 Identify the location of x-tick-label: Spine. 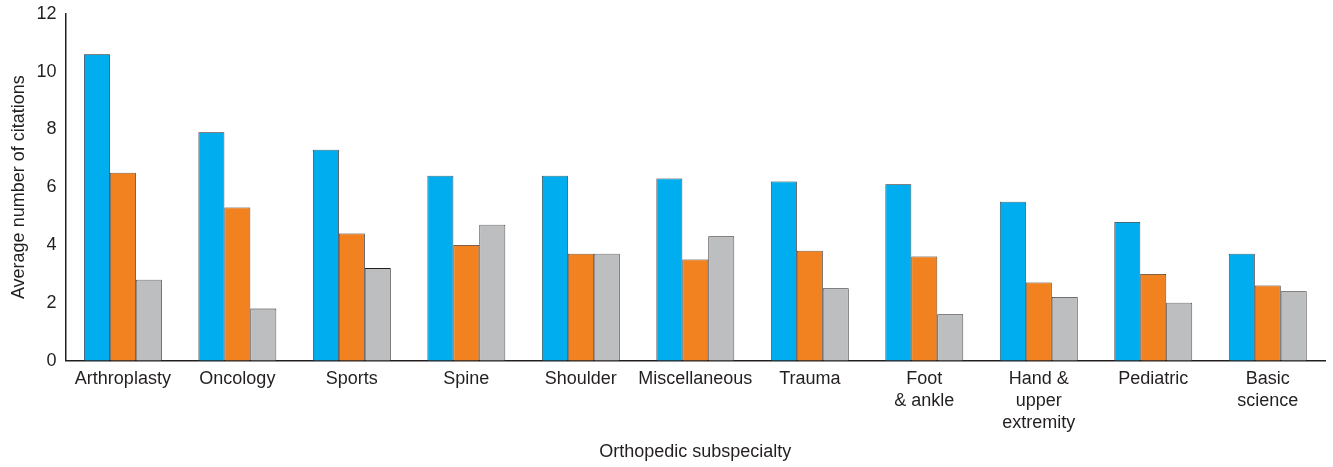
(466, 378).